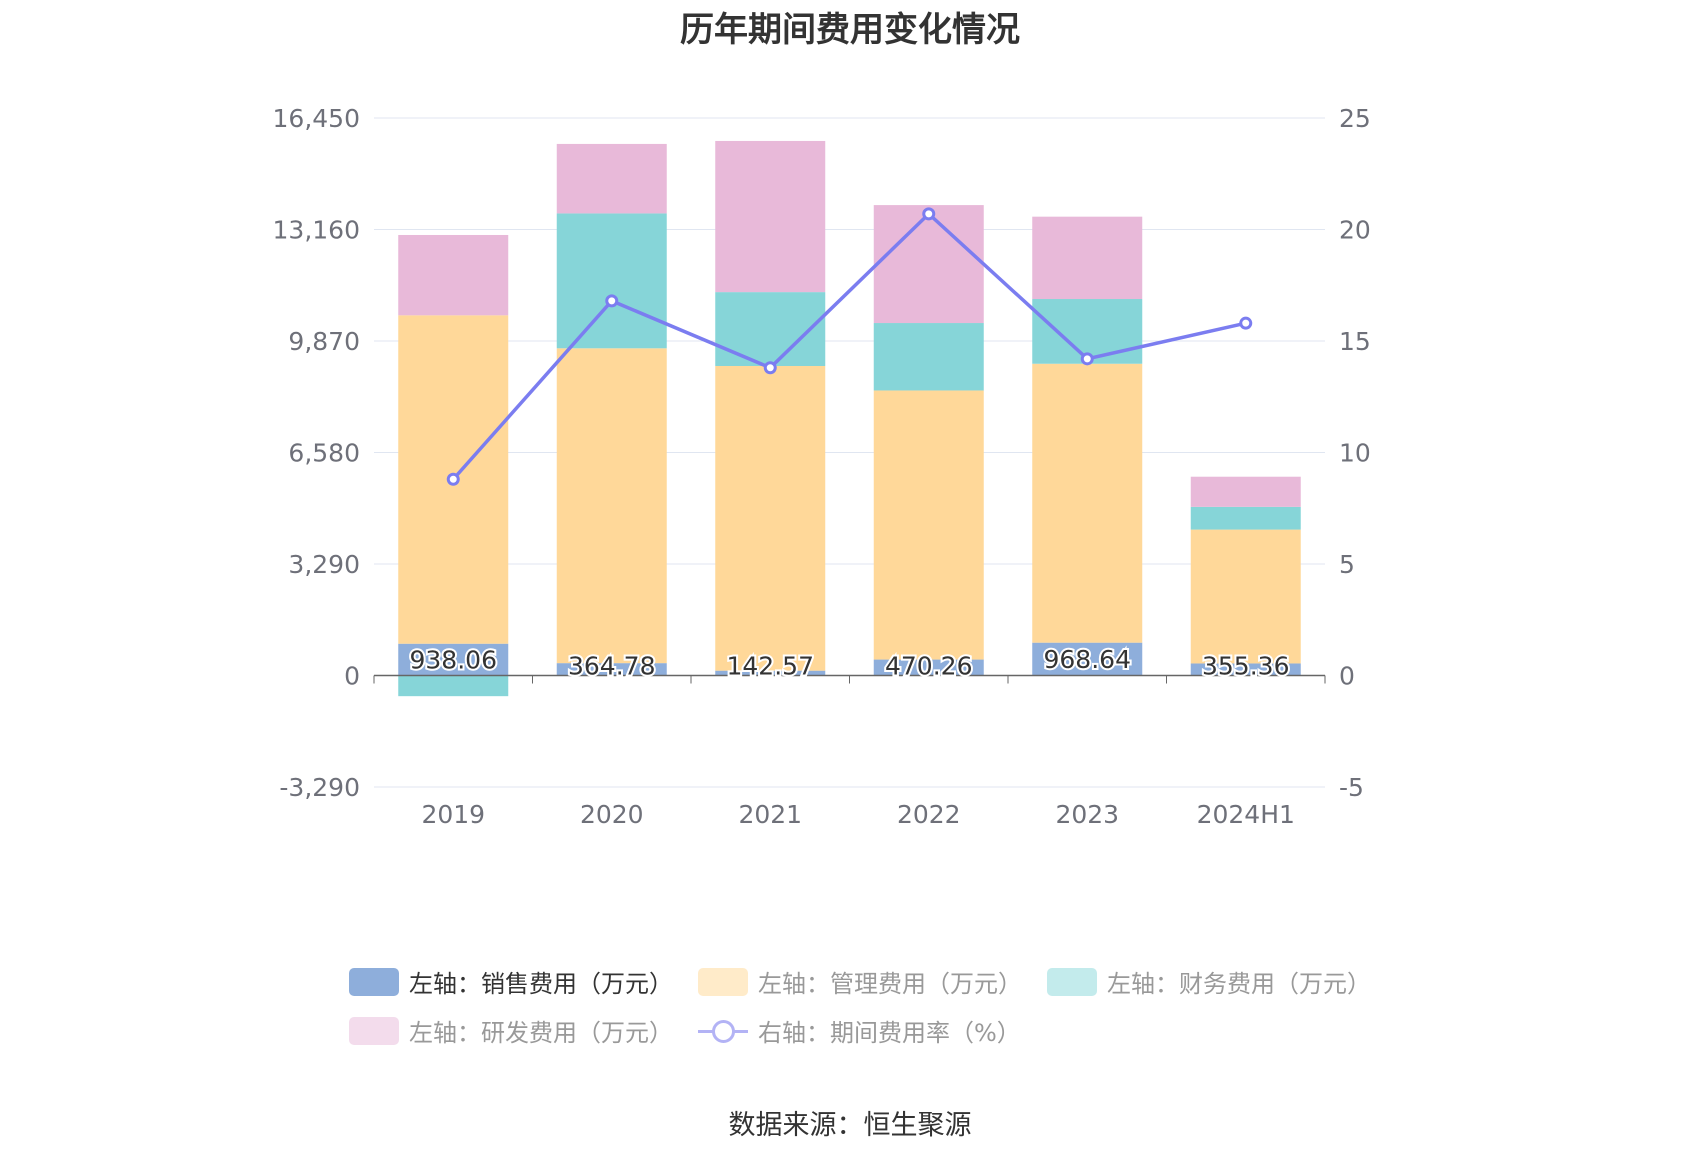 This screenshot has width=1700, height=1150. I want to click on legend-item-admin: 左轴：管理费用（万元）, so click(860, 981).